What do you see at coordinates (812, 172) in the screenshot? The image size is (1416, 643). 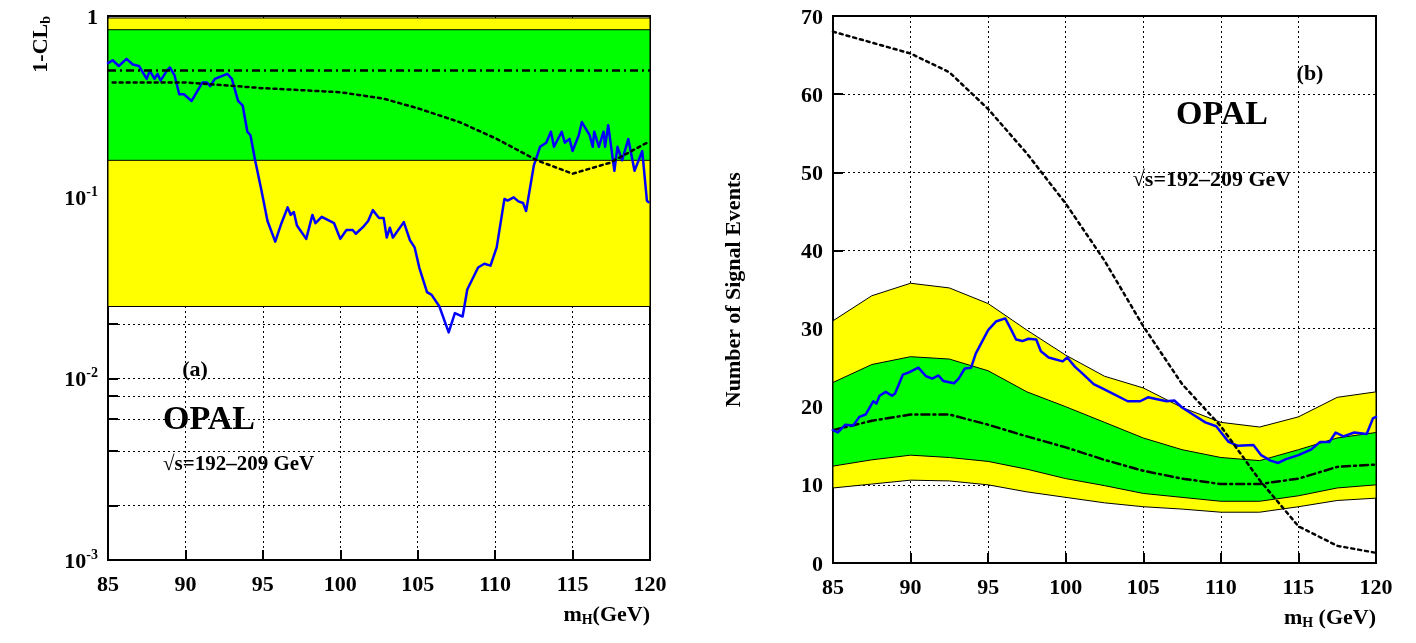 I see `y-tick-label: 50` at bounding box center [812, 172].